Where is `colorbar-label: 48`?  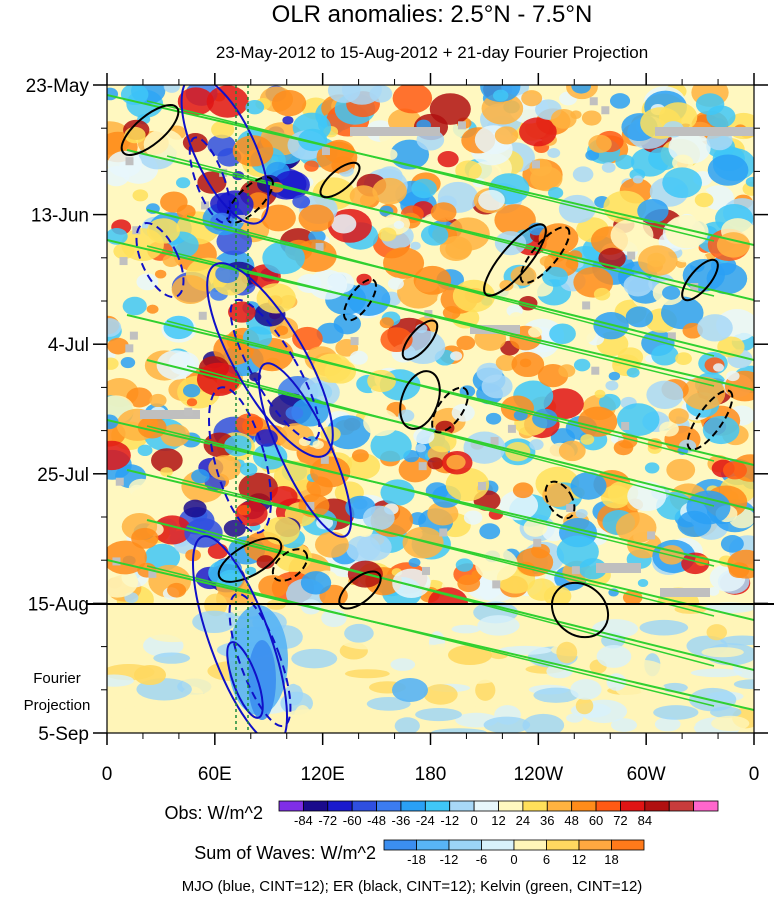 colorbar-label: 48 is located at coordinates (571, 820).